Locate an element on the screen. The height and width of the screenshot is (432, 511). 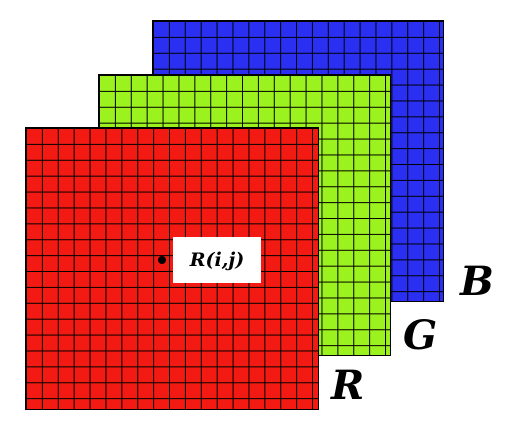
red-channel-label: R is located at coordinates (348, 385).